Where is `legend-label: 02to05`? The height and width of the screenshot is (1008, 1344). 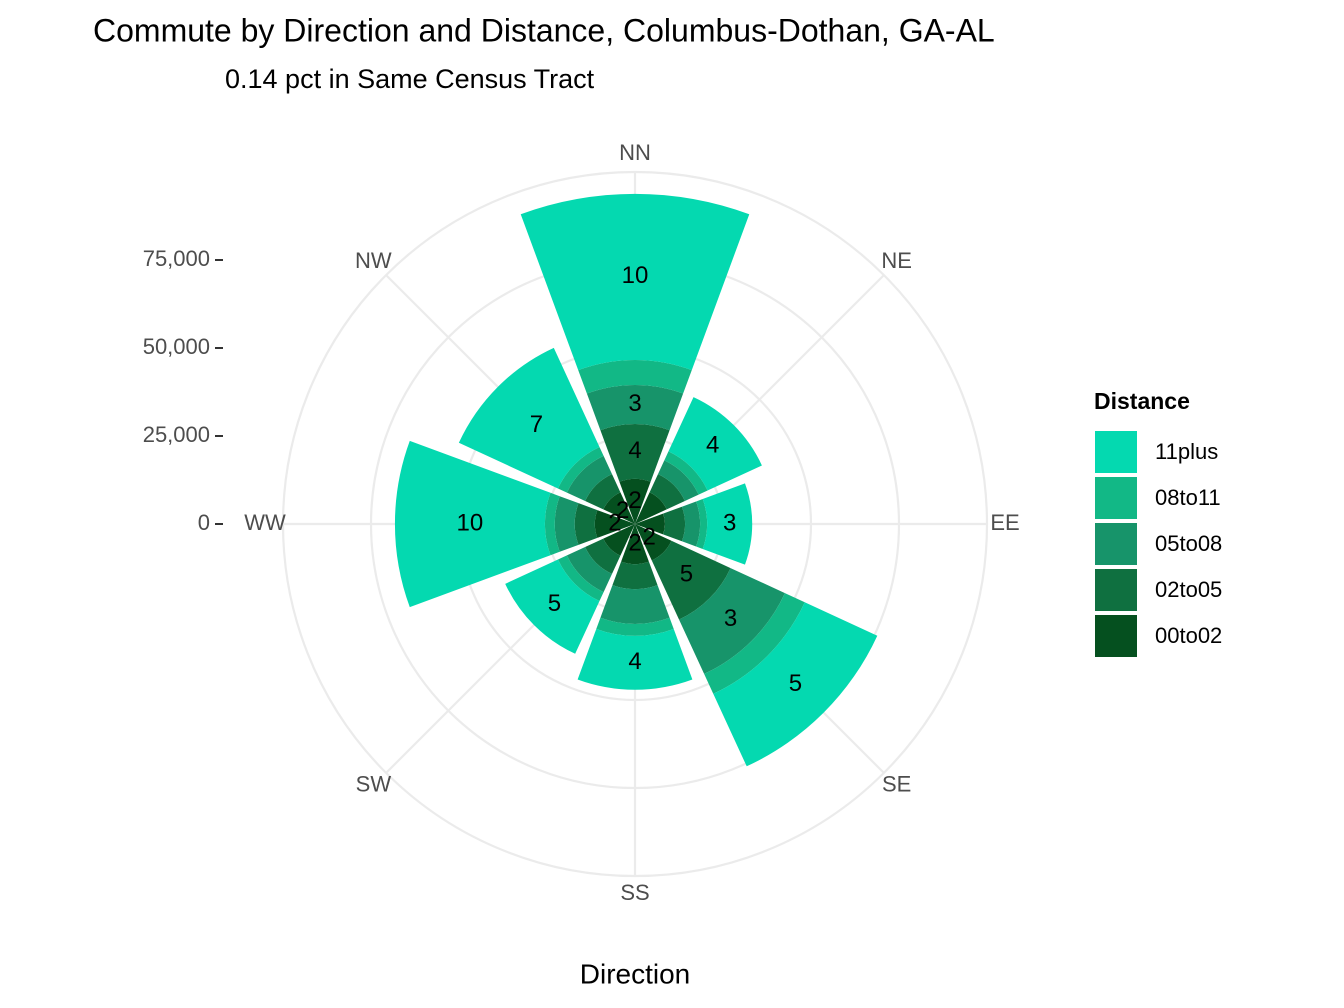
legend-label: 02to05 is located at coordinates (1188, 589).